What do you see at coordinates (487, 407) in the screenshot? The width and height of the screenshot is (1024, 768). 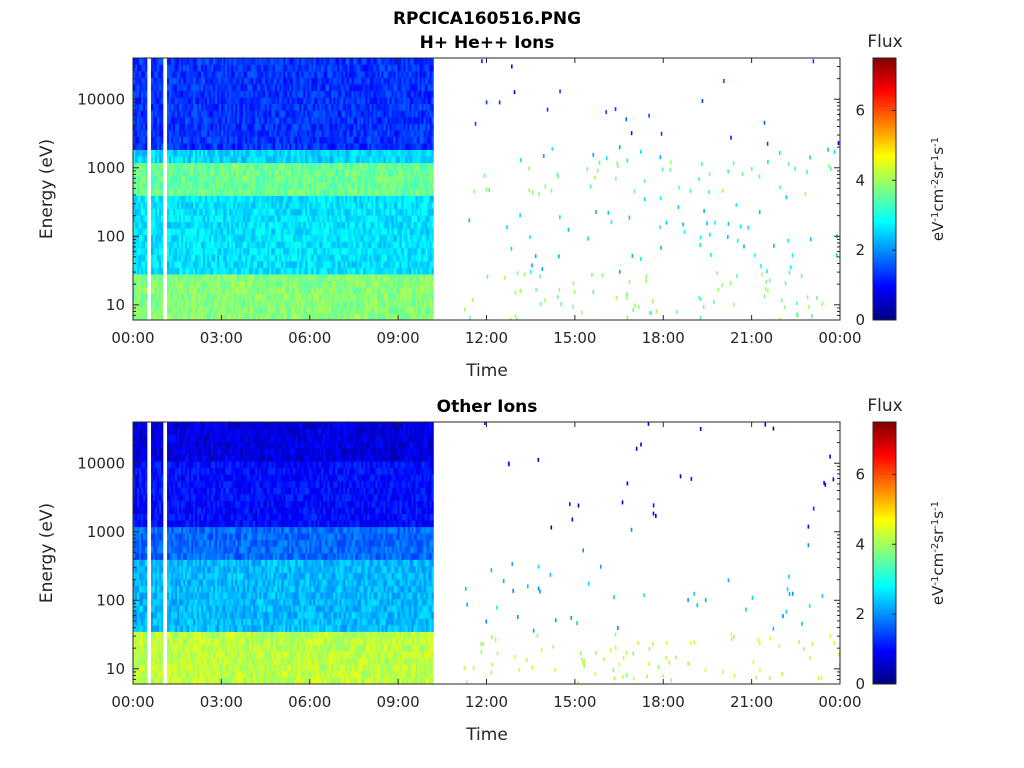 I see `panel-title: Other Ions` at bounding box center [487, 407].